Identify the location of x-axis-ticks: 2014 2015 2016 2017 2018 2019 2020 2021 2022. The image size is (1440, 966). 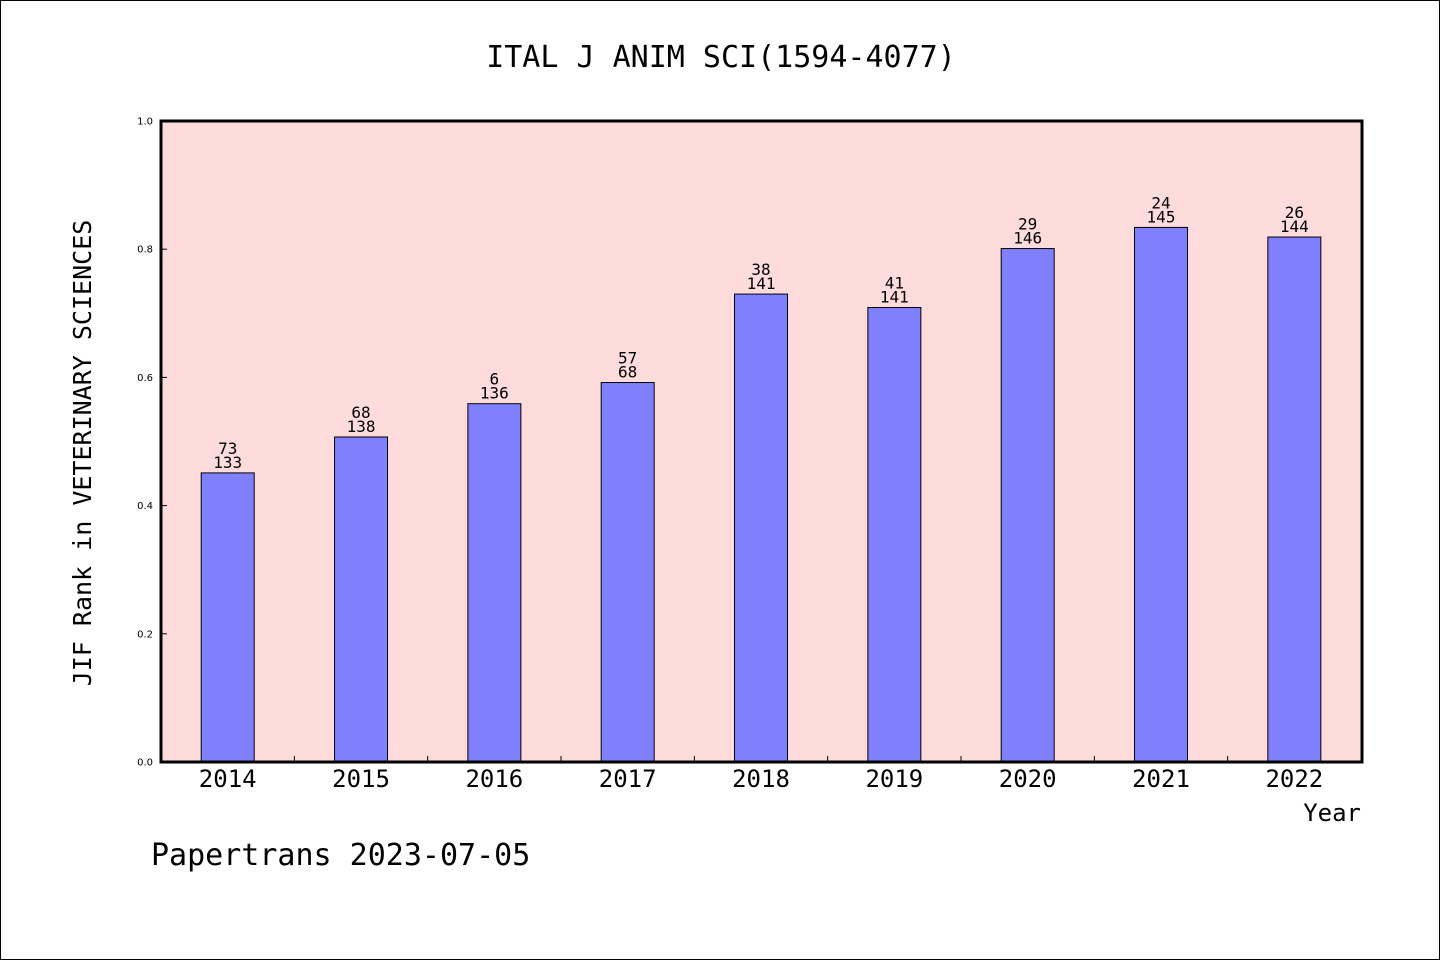
(761, 774).